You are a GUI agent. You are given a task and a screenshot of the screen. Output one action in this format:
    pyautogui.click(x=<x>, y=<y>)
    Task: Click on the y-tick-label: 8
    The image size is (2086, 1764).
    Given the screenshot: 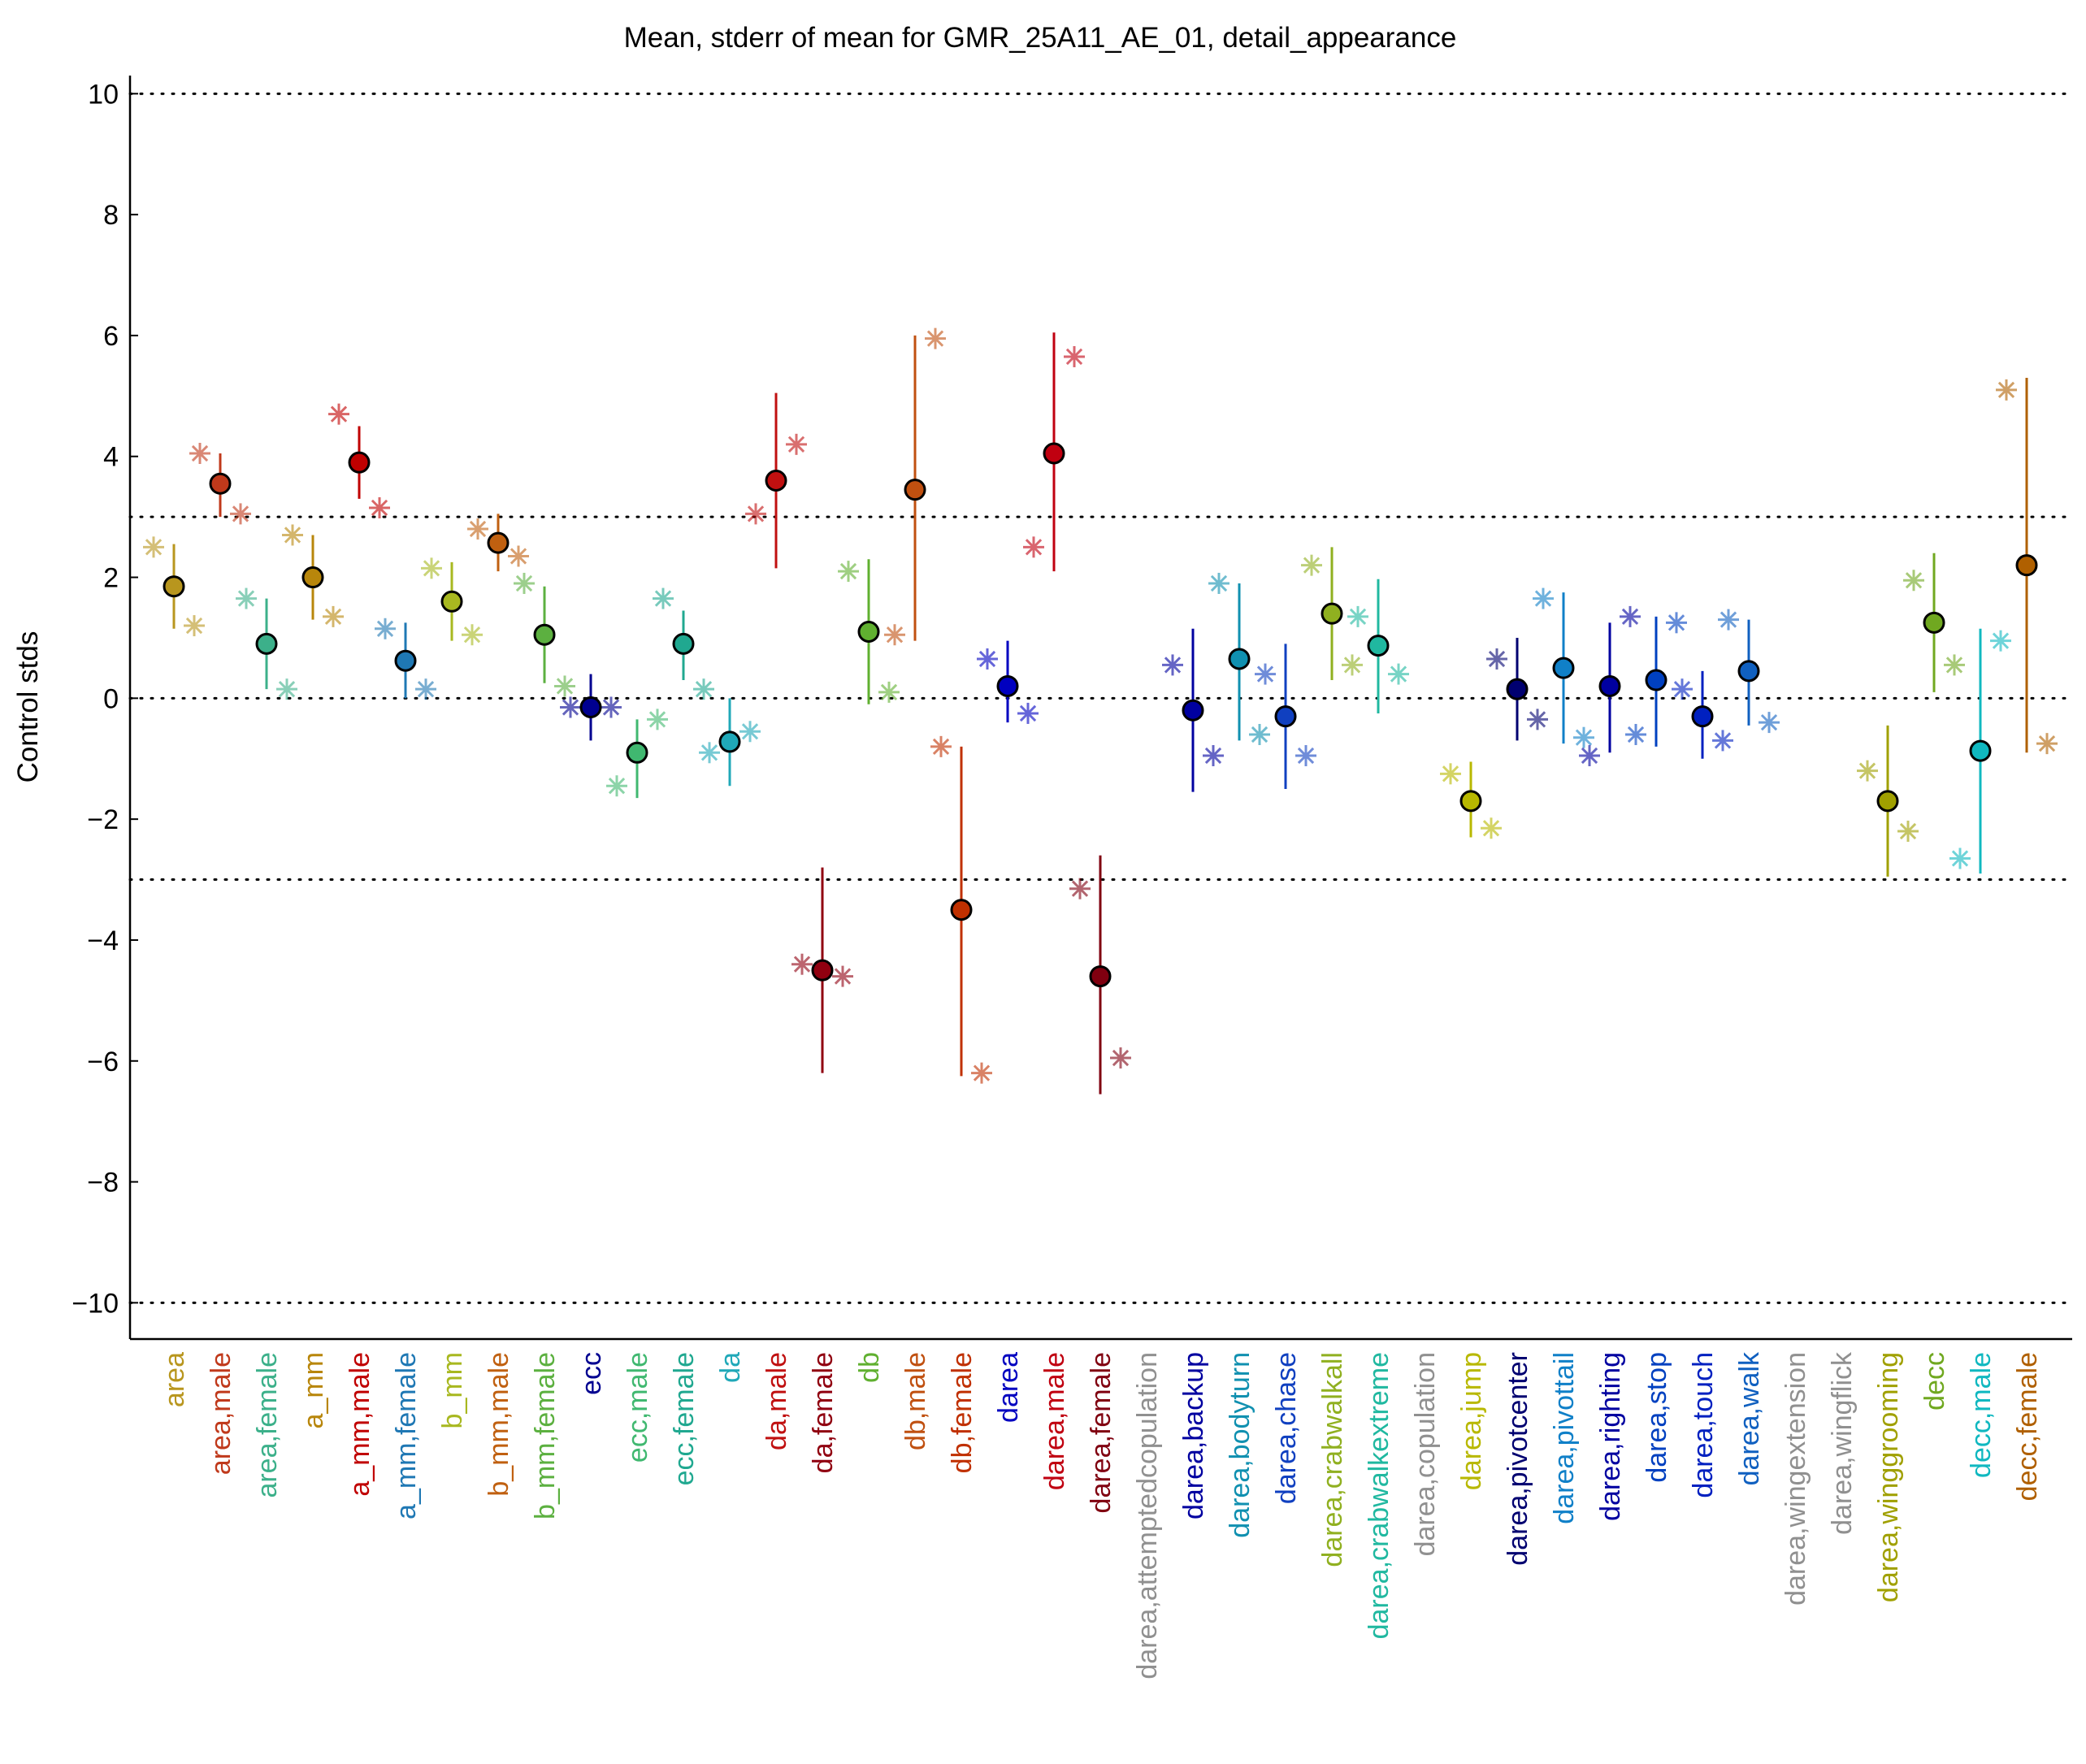 What is the action you would take?
    pyautogui.click(x=111, y=215)
    